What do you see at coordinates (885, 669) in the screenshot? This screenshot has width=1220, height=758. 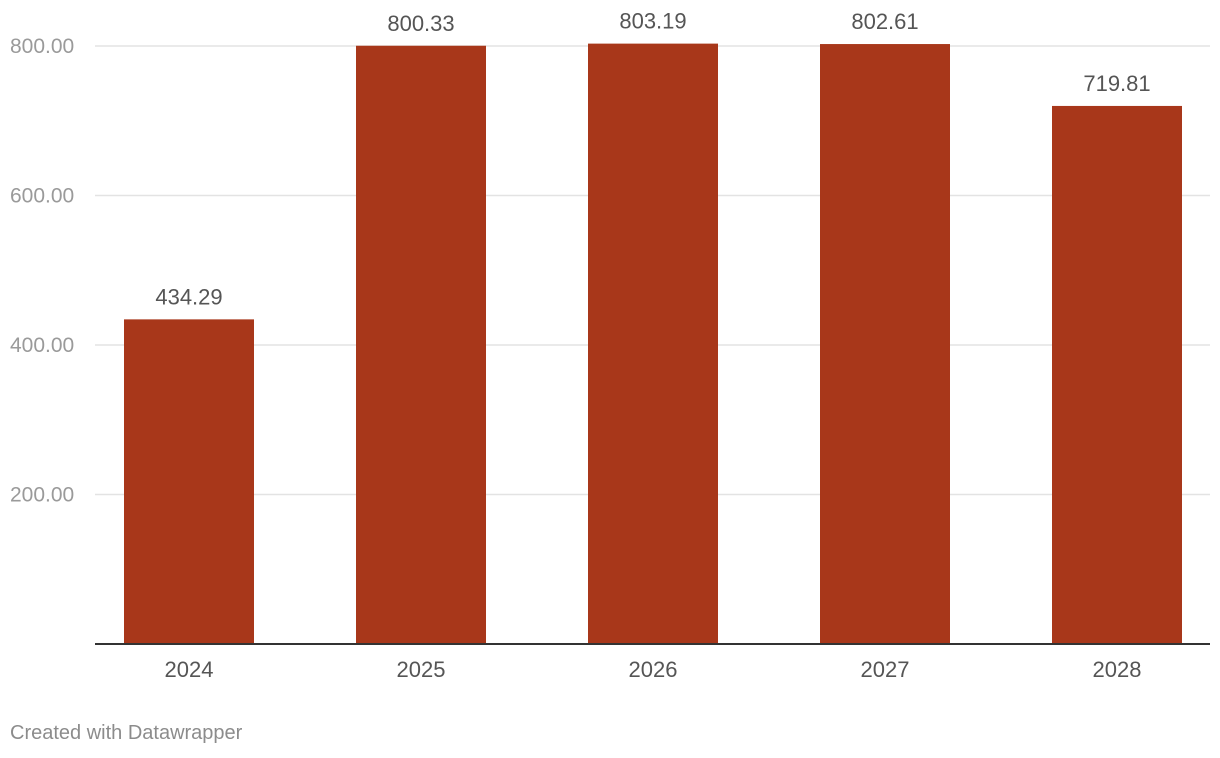 I see `x-tick-label: 2027` at bounding box center [885, 669].